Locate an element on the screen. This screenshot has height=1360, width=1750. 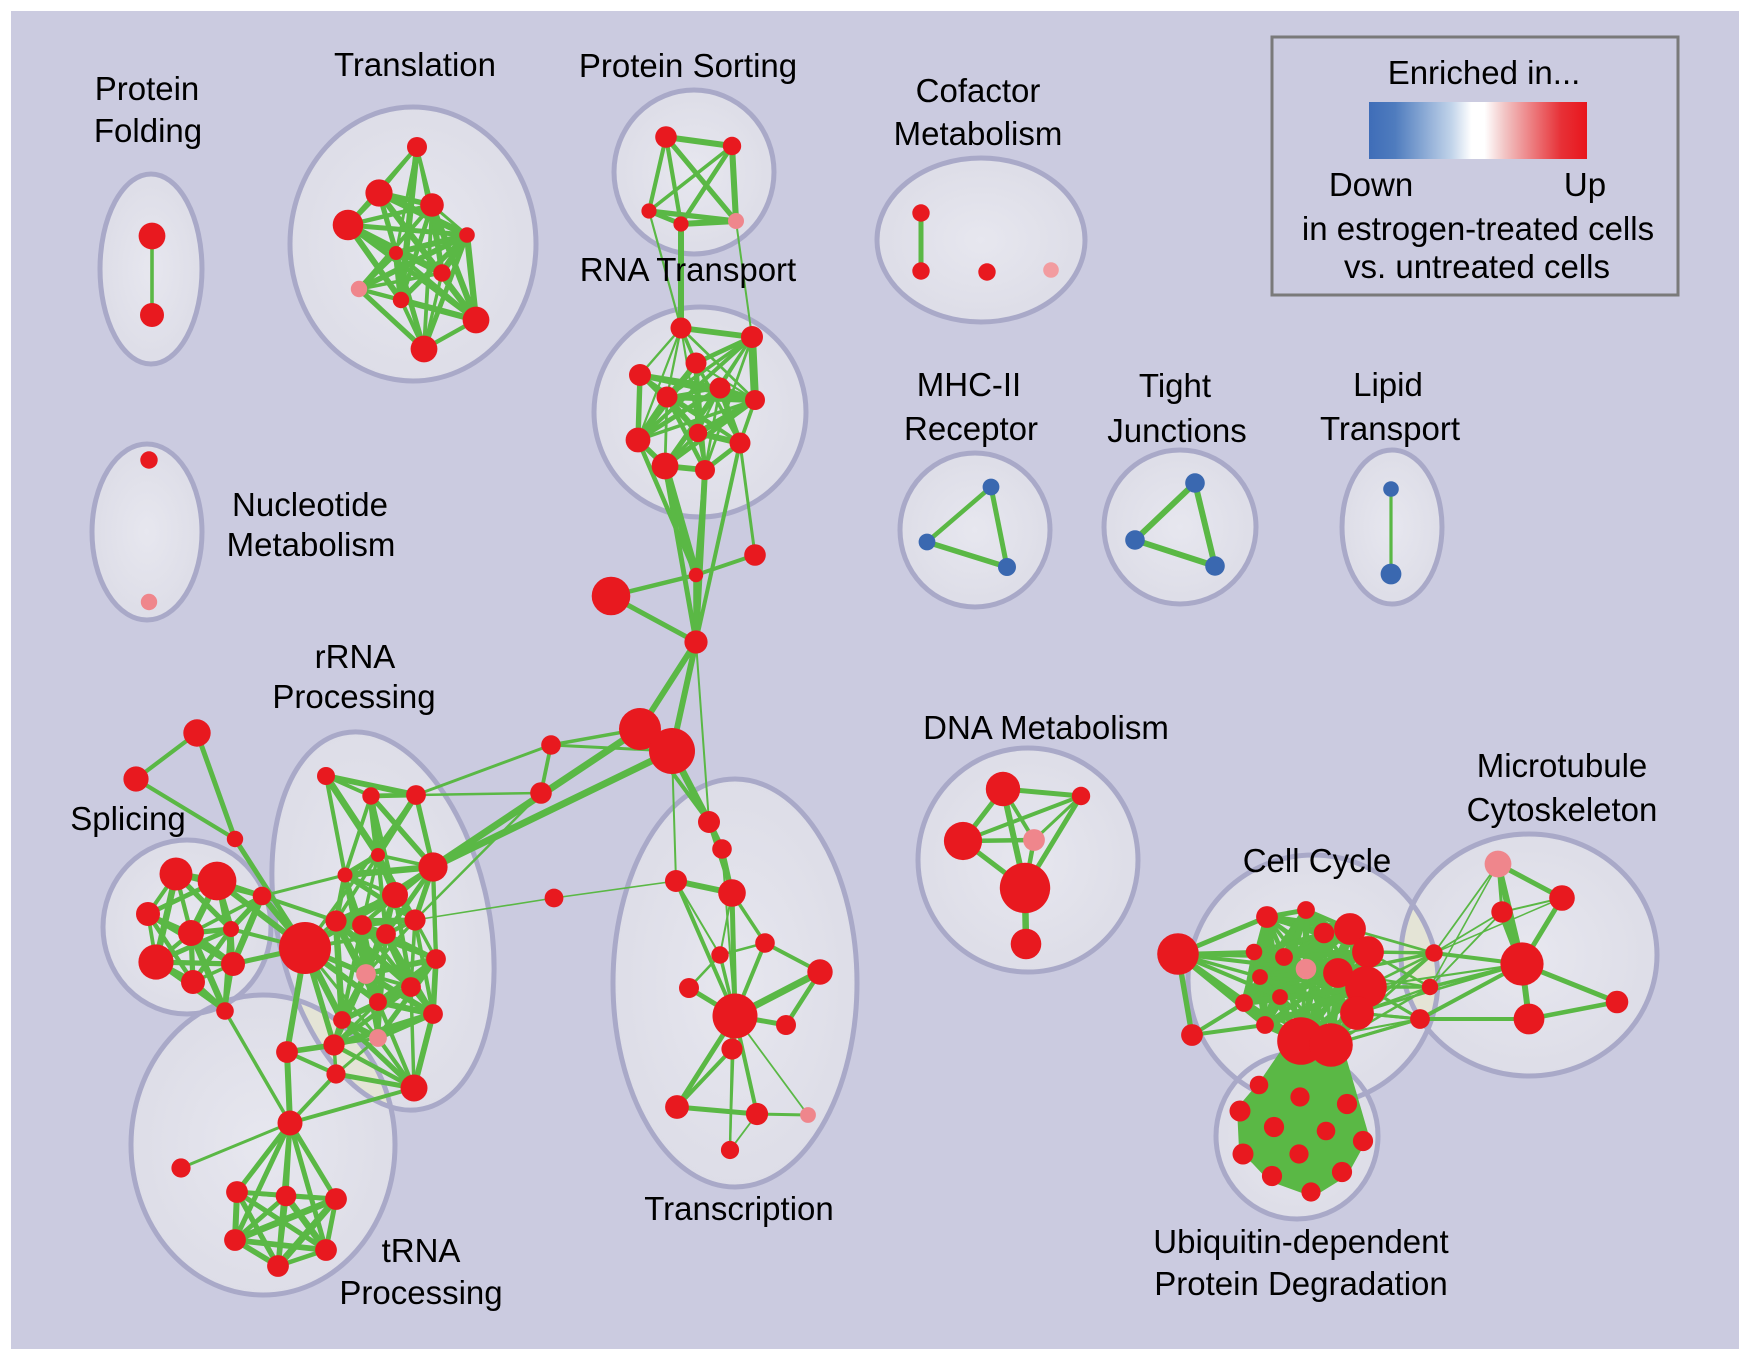
svg-text: Protein is located at coordinates (147, 88).